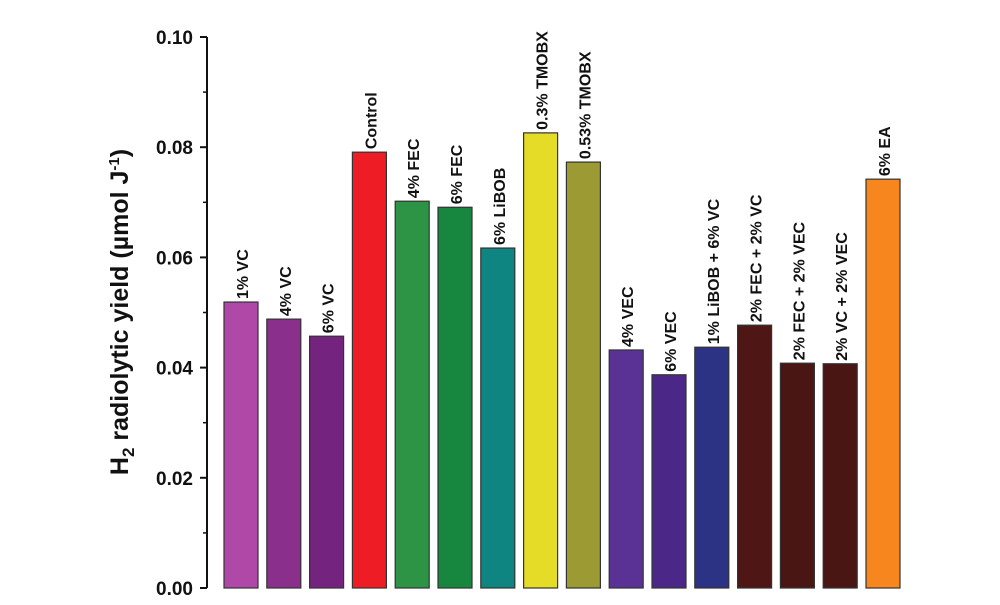 The image size is (1000, 605). I want to click on y-tick-label: 0.06, so click(174, 258).